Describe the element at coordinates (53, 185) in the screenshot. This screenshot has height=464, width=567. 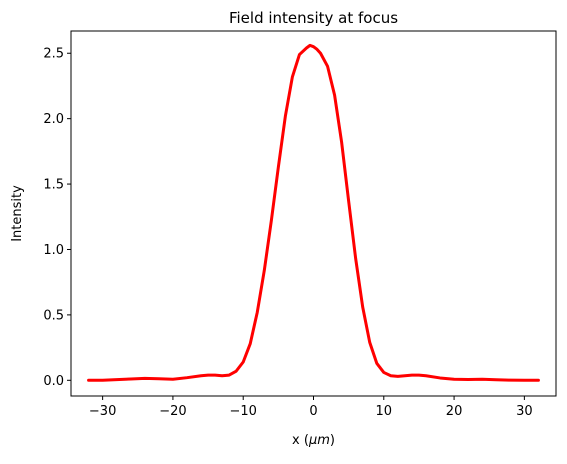
I see `y-tick-label: 1.5` at that location.